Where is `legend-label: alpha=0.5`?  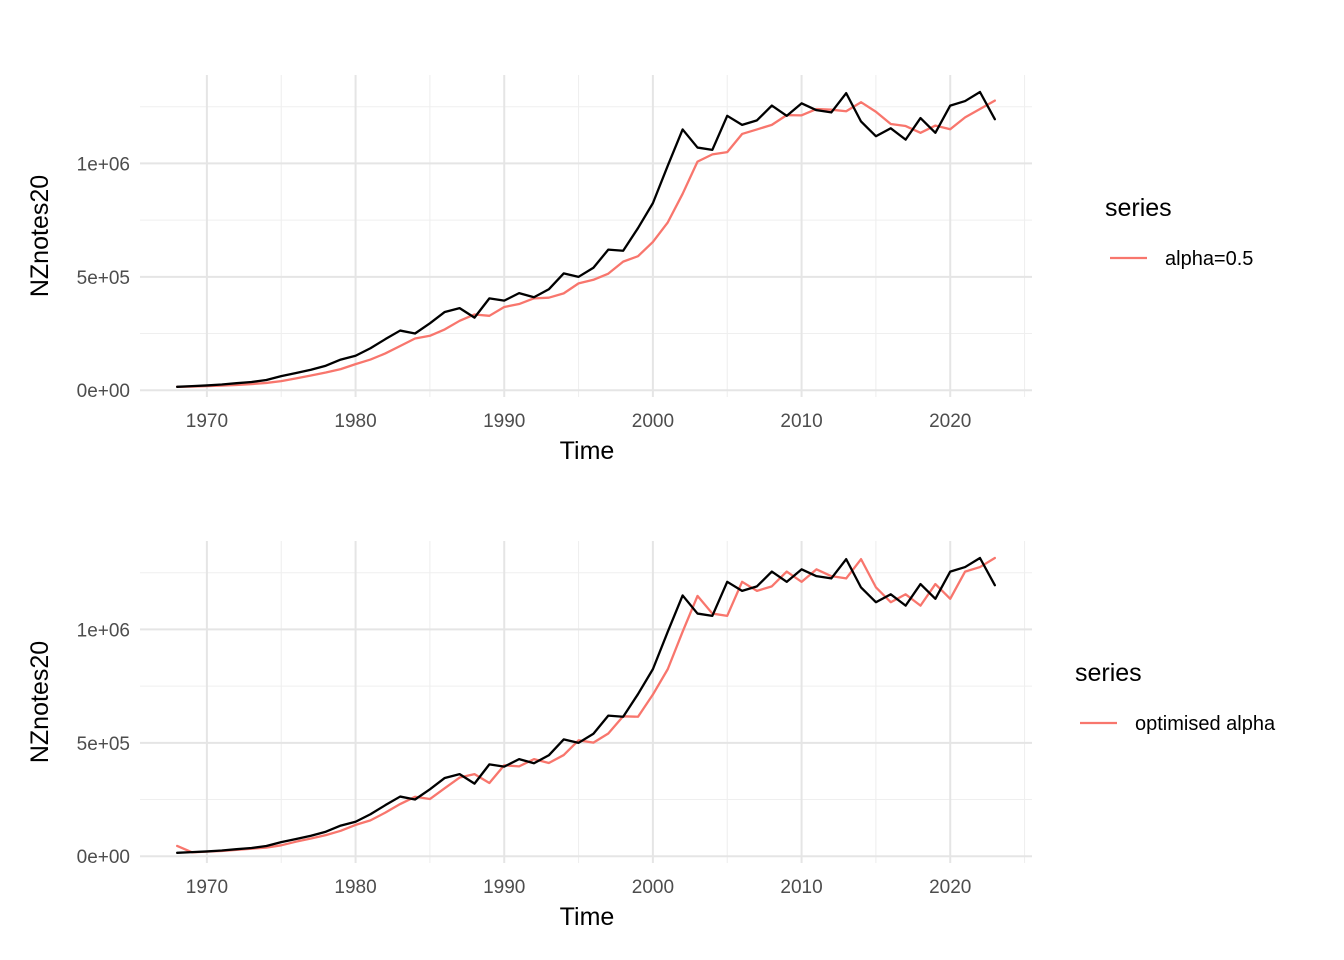
legend-label: alpha=0.5 is located at coordinates (1209, 259).